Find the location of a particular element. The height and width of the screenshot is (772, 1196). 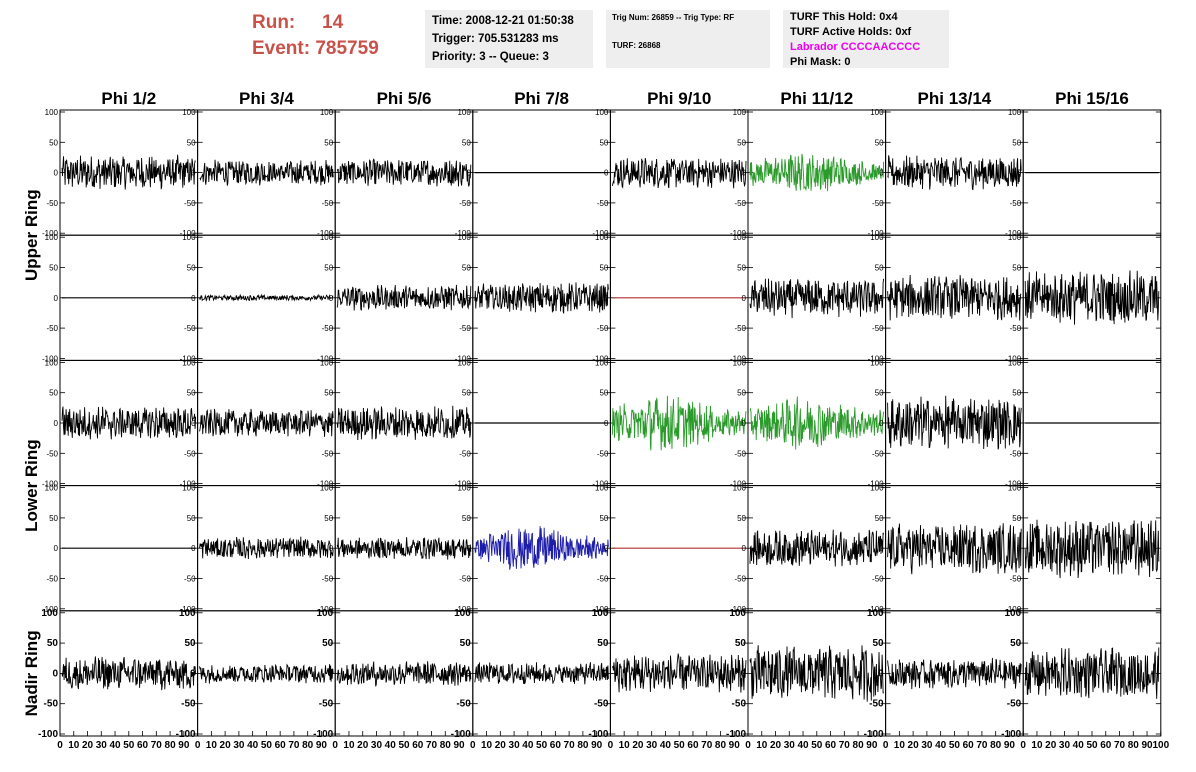

run-label: Run: is located at coordinates (274, 22).